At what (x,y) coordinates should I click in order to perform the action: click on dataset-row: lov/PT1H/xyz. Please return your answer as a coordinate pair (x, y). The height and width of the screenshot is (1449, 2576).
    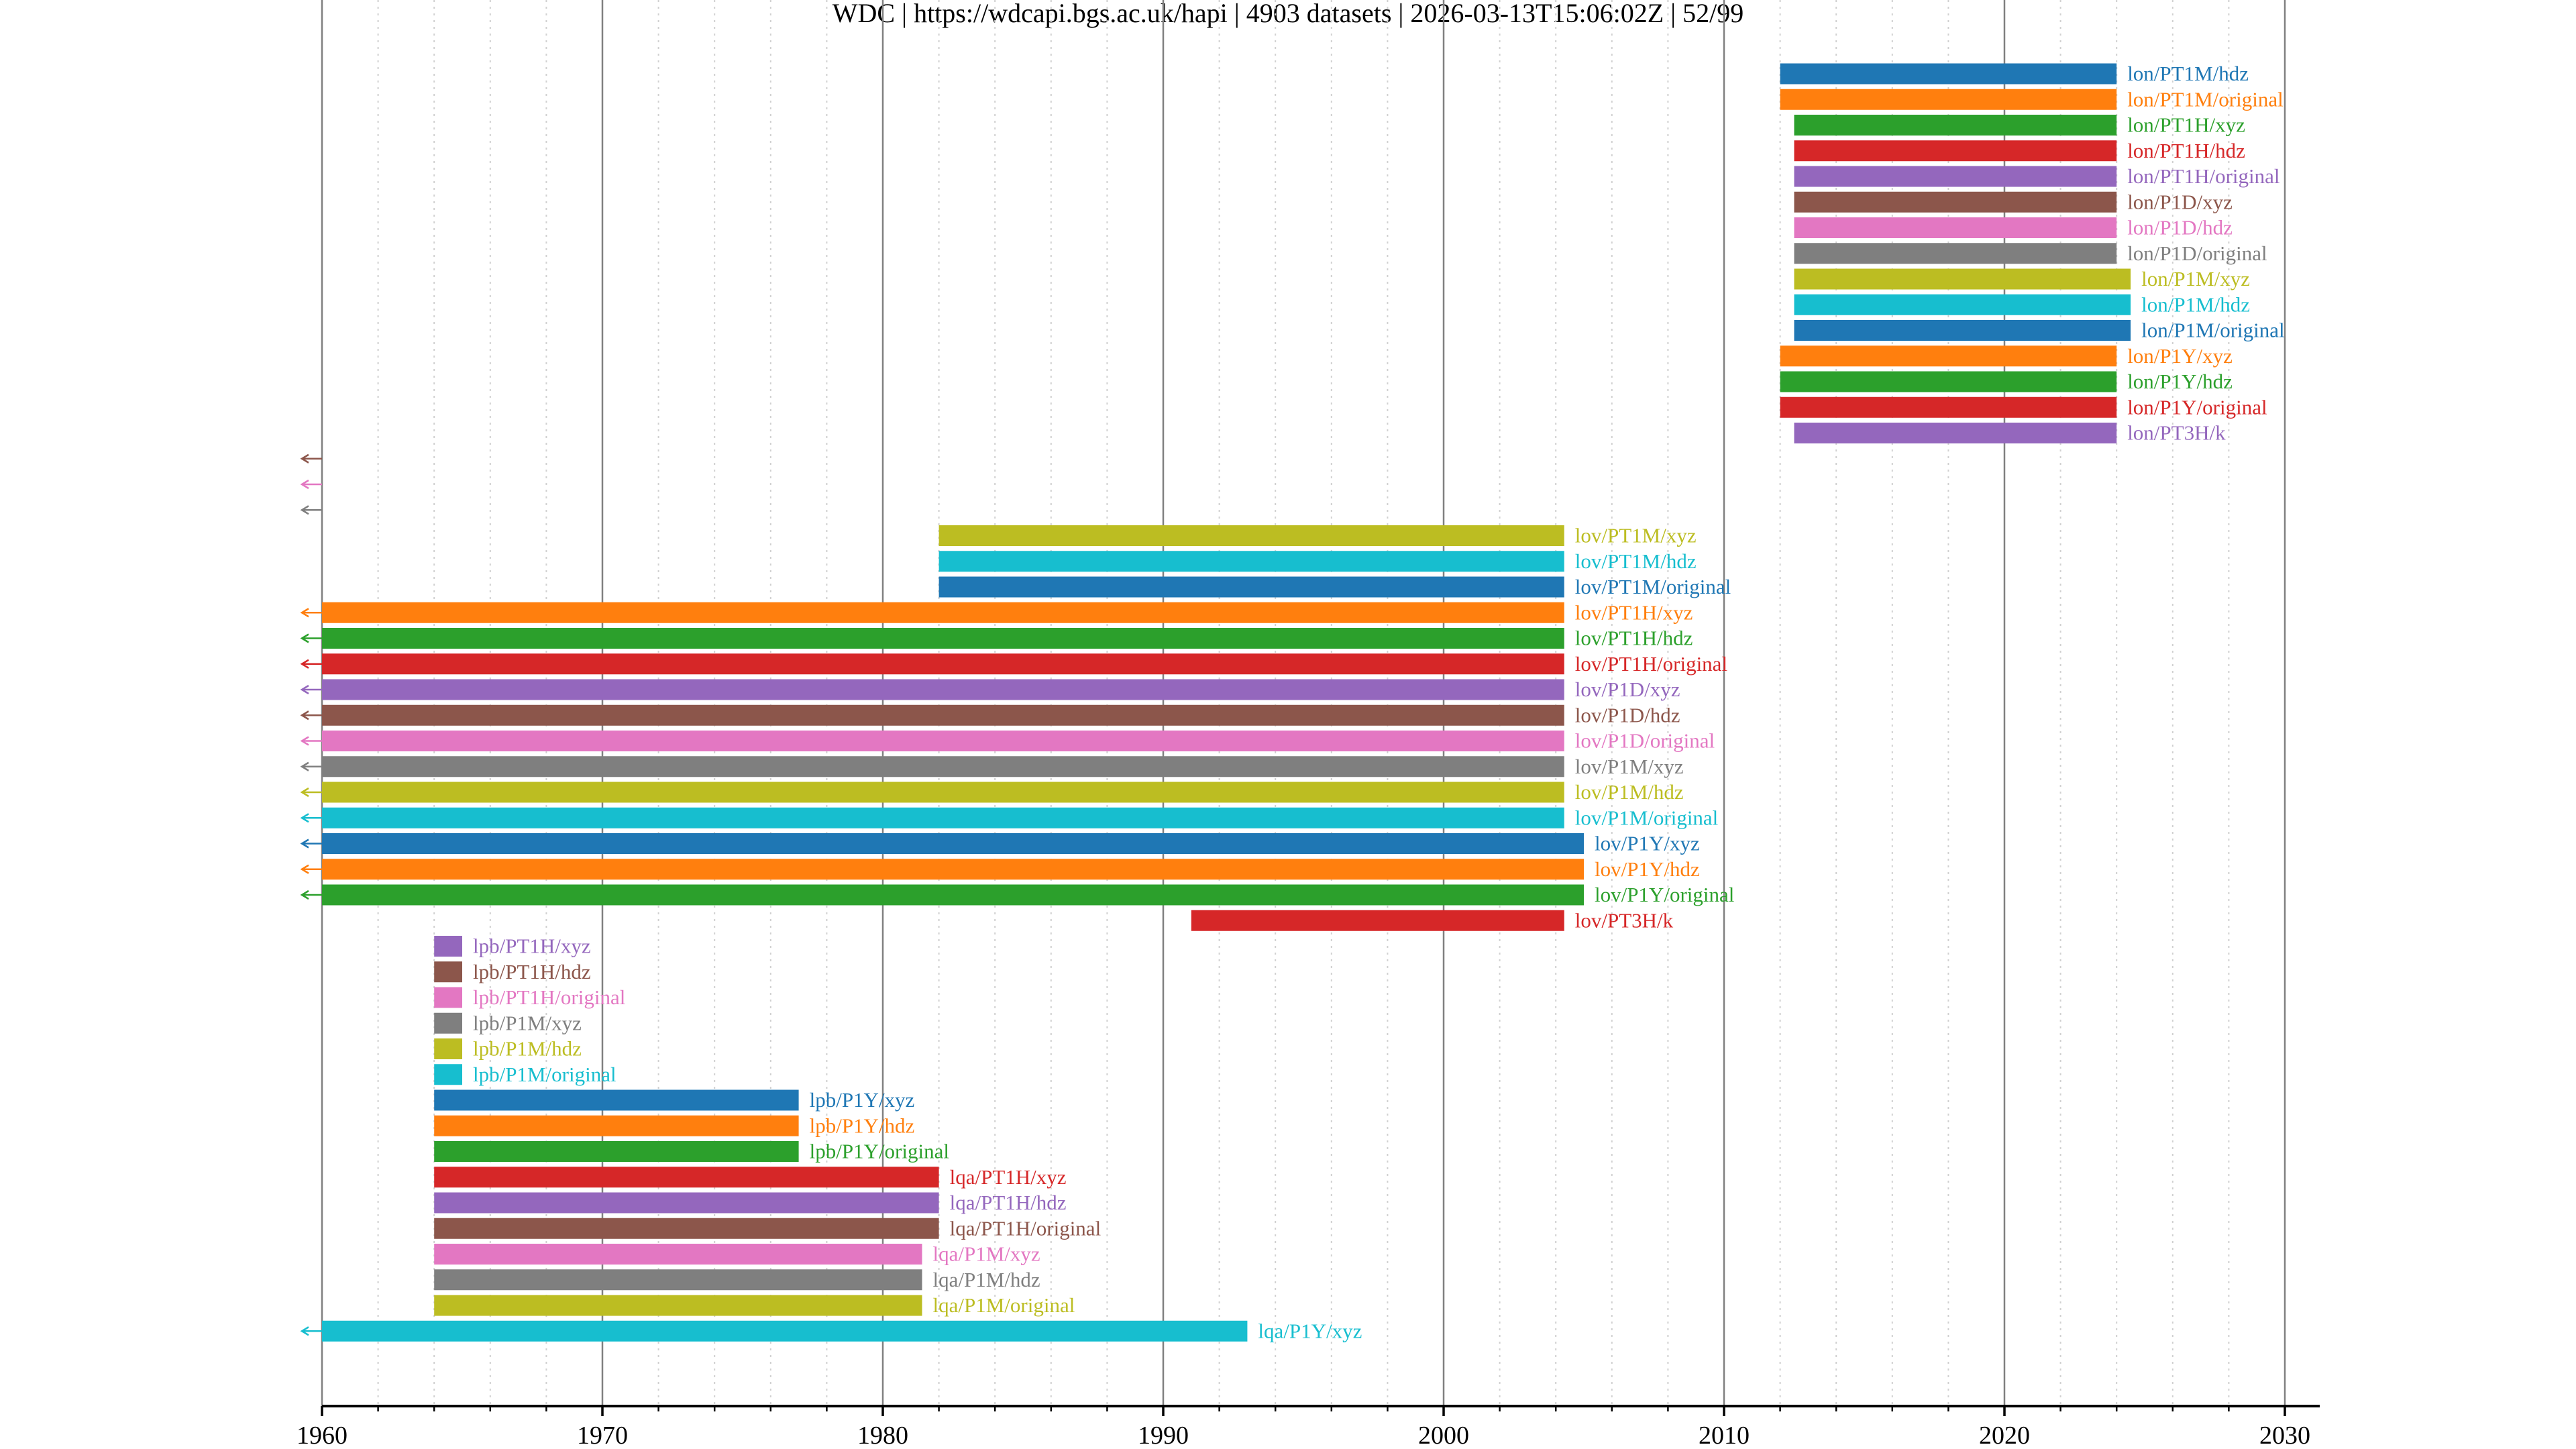
    Looking at the image, I should click on (996, 612).